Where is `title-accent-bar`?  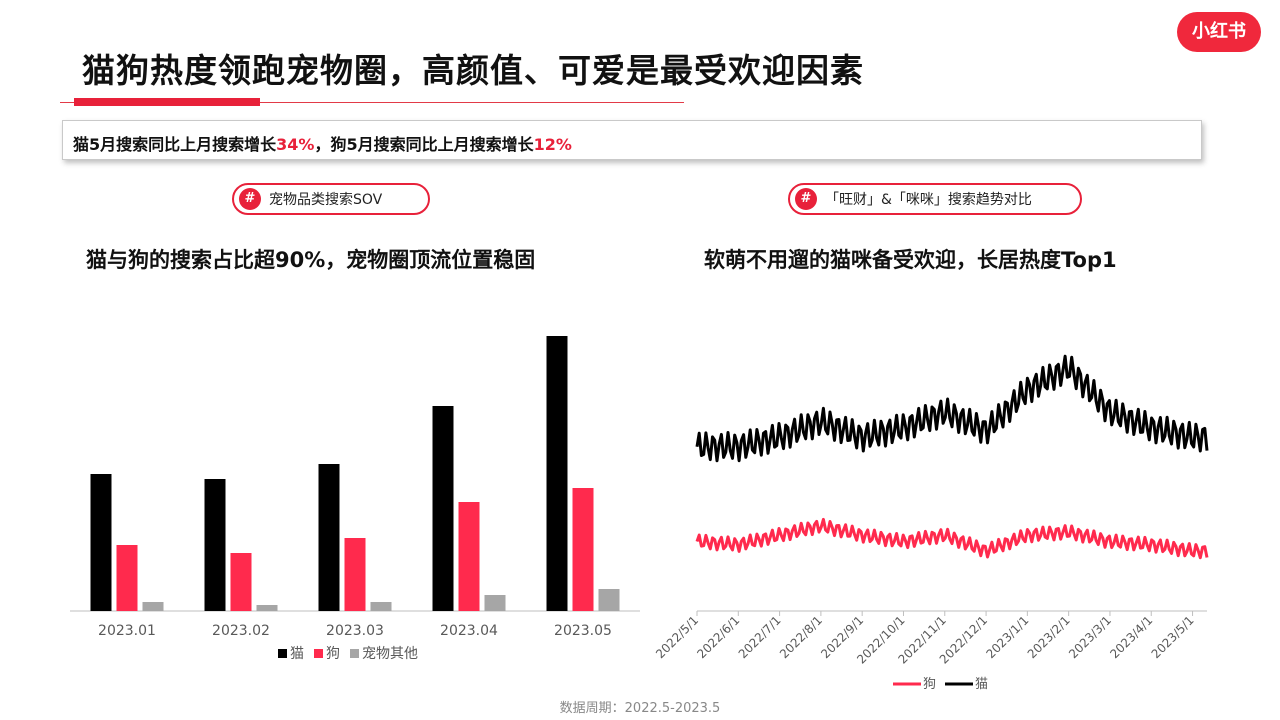
title-accent-bar is located at coordinates (167, 102).